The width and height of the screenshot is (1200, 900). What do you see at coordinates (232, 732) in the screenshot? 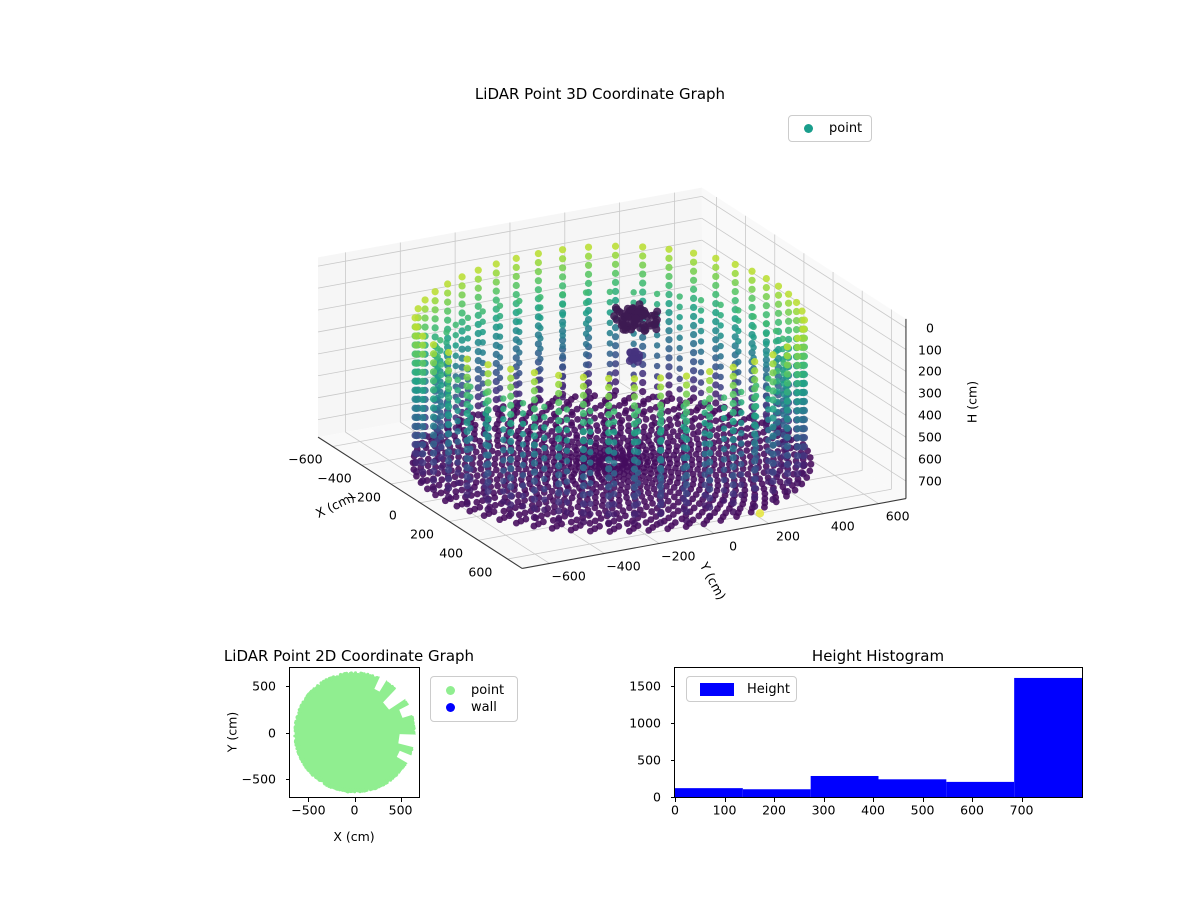
I see `plot2d-ylabel: Y (cm)` at bounding box center [232, 732].